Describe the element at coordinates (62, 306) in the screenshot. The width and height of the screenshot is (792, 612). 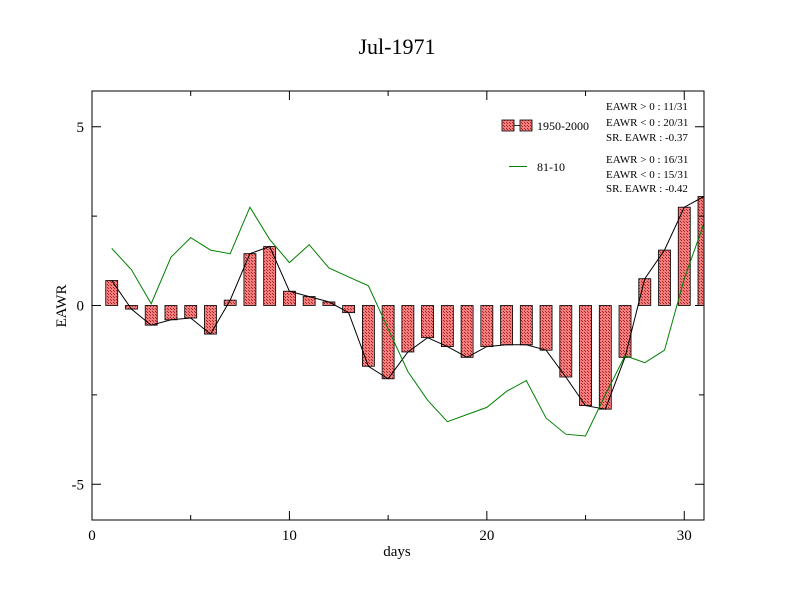
I see `y-axis-label: EAWR` at that location.